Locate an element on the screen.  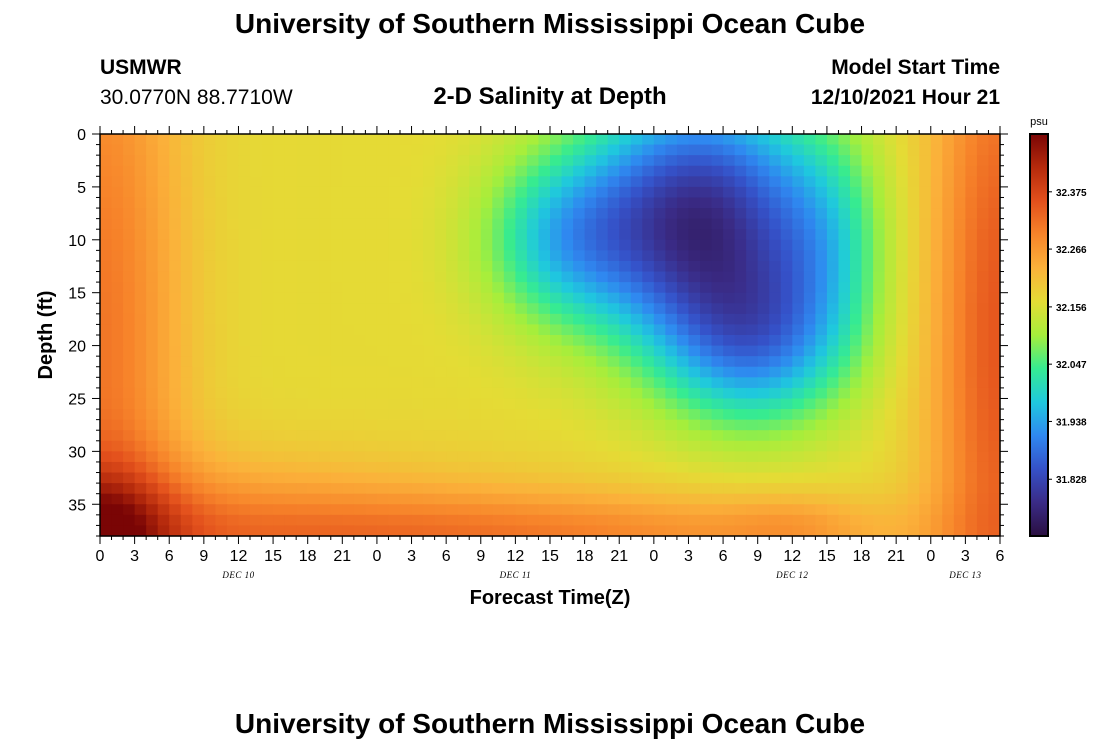
x-tick-label: 18 is located at coordinates (585, 556).